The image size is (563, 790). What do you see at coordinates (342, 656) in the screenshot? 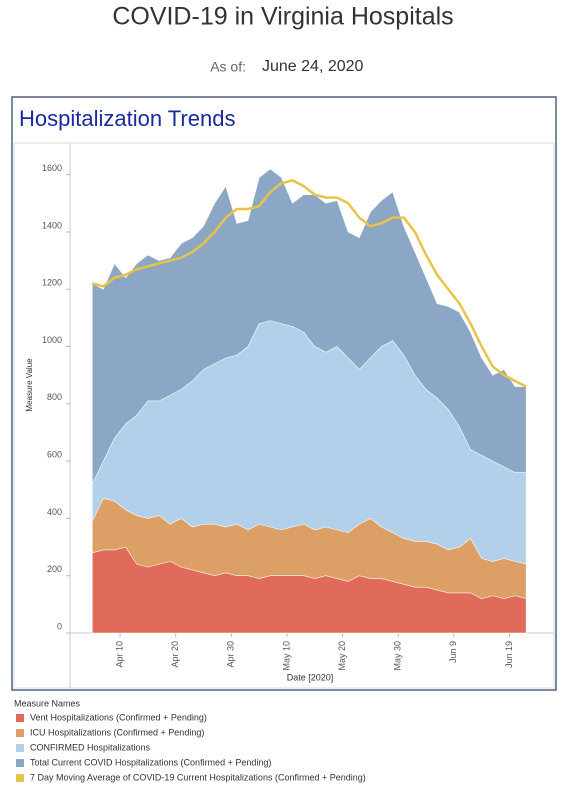
I see `x-tick-label: May 20` at bounding box center [342, 656].